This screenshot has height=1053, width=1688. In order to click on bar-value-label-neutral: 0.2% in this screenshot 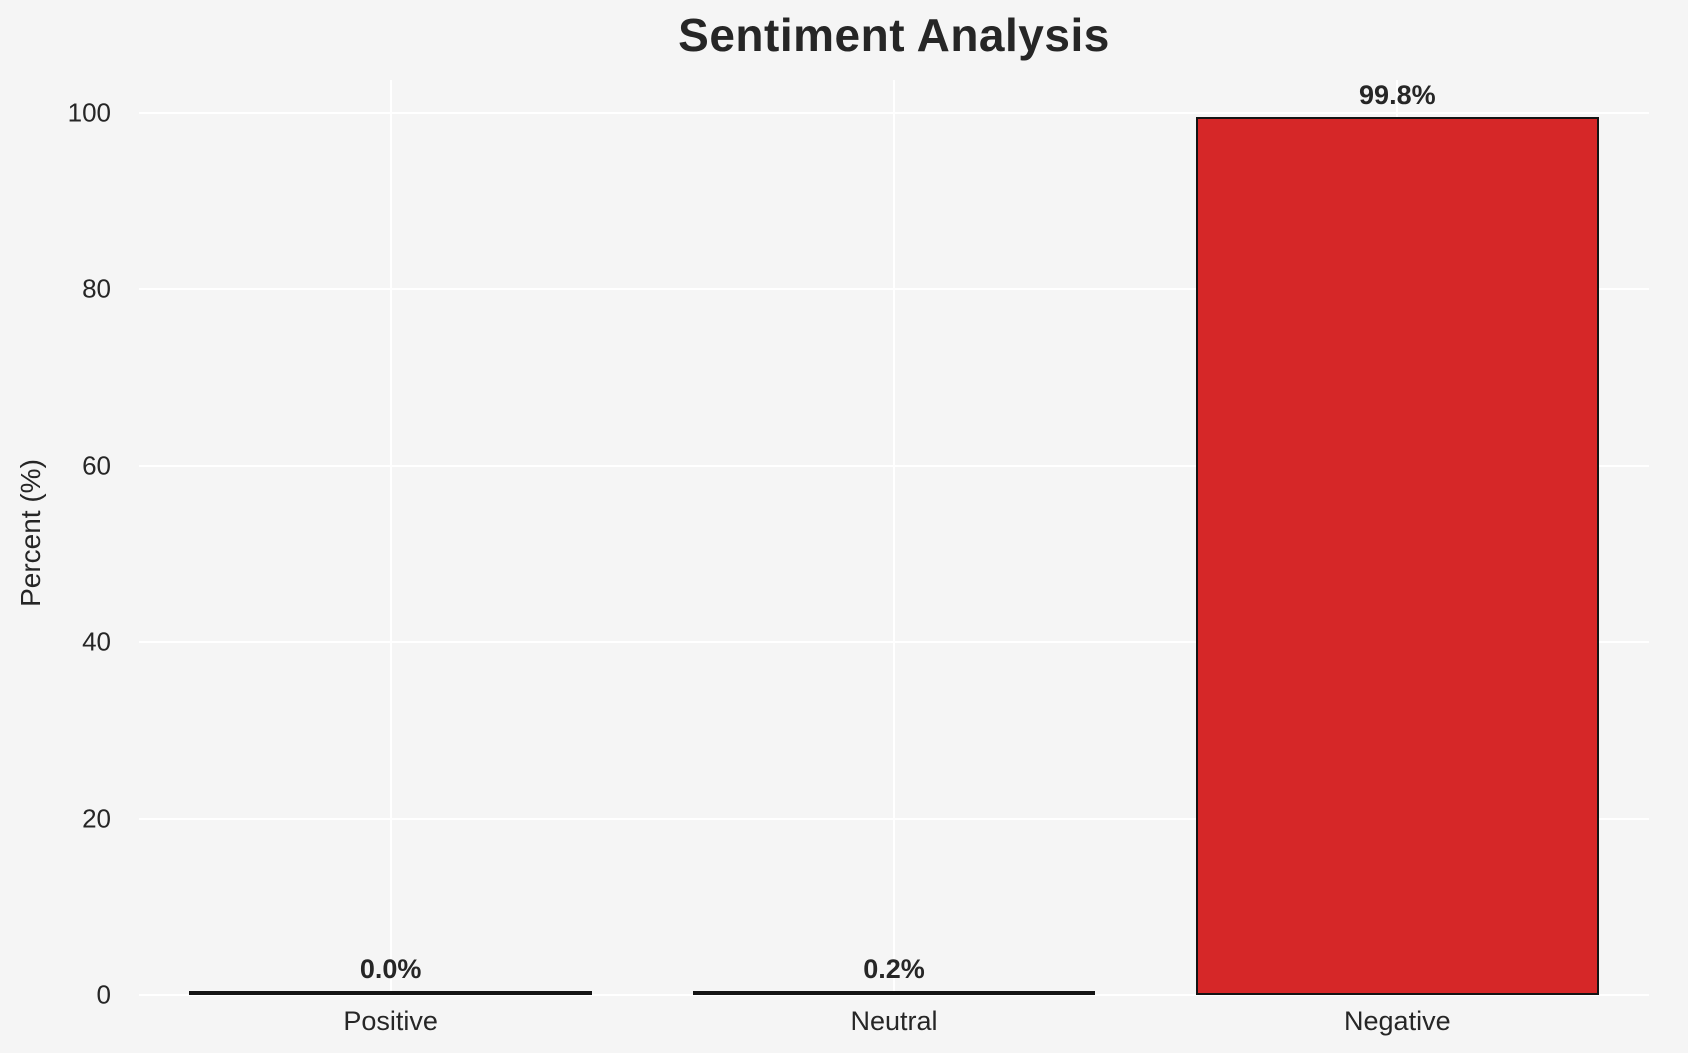, I will do `click(894, 969)`.